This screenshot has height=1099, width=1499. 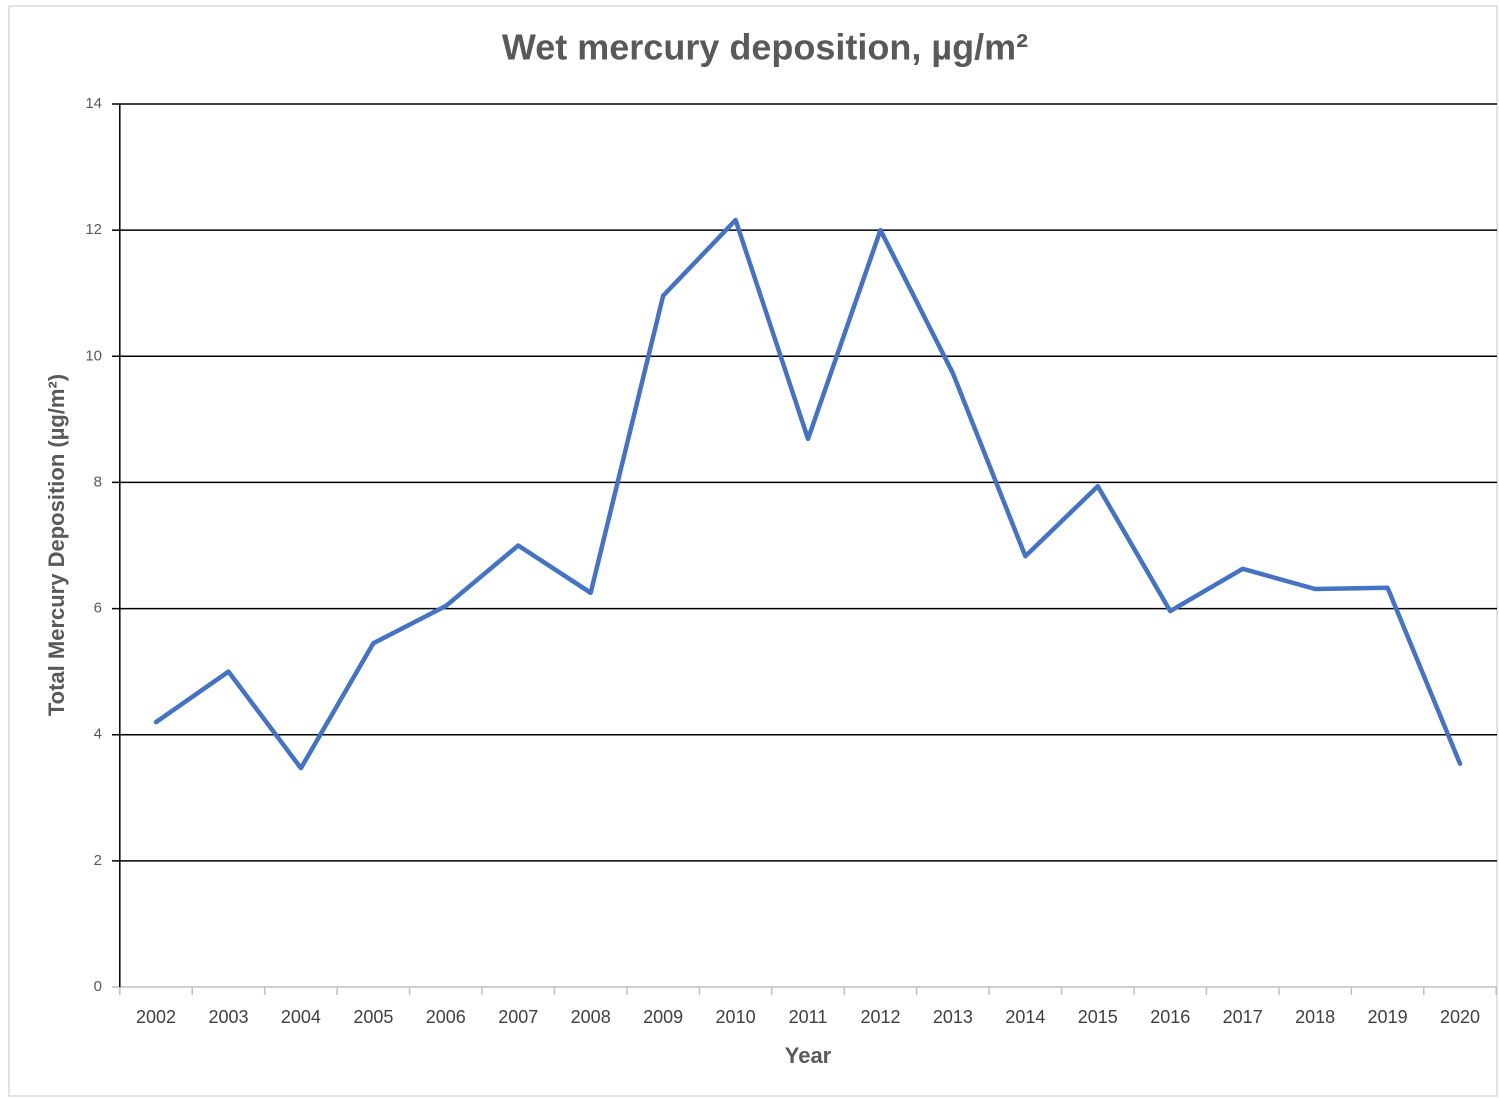 What do you see at coordinates (98, 481) in the screenshot?
I see `y-tick-label: 8` at bounding box center [98, 481].